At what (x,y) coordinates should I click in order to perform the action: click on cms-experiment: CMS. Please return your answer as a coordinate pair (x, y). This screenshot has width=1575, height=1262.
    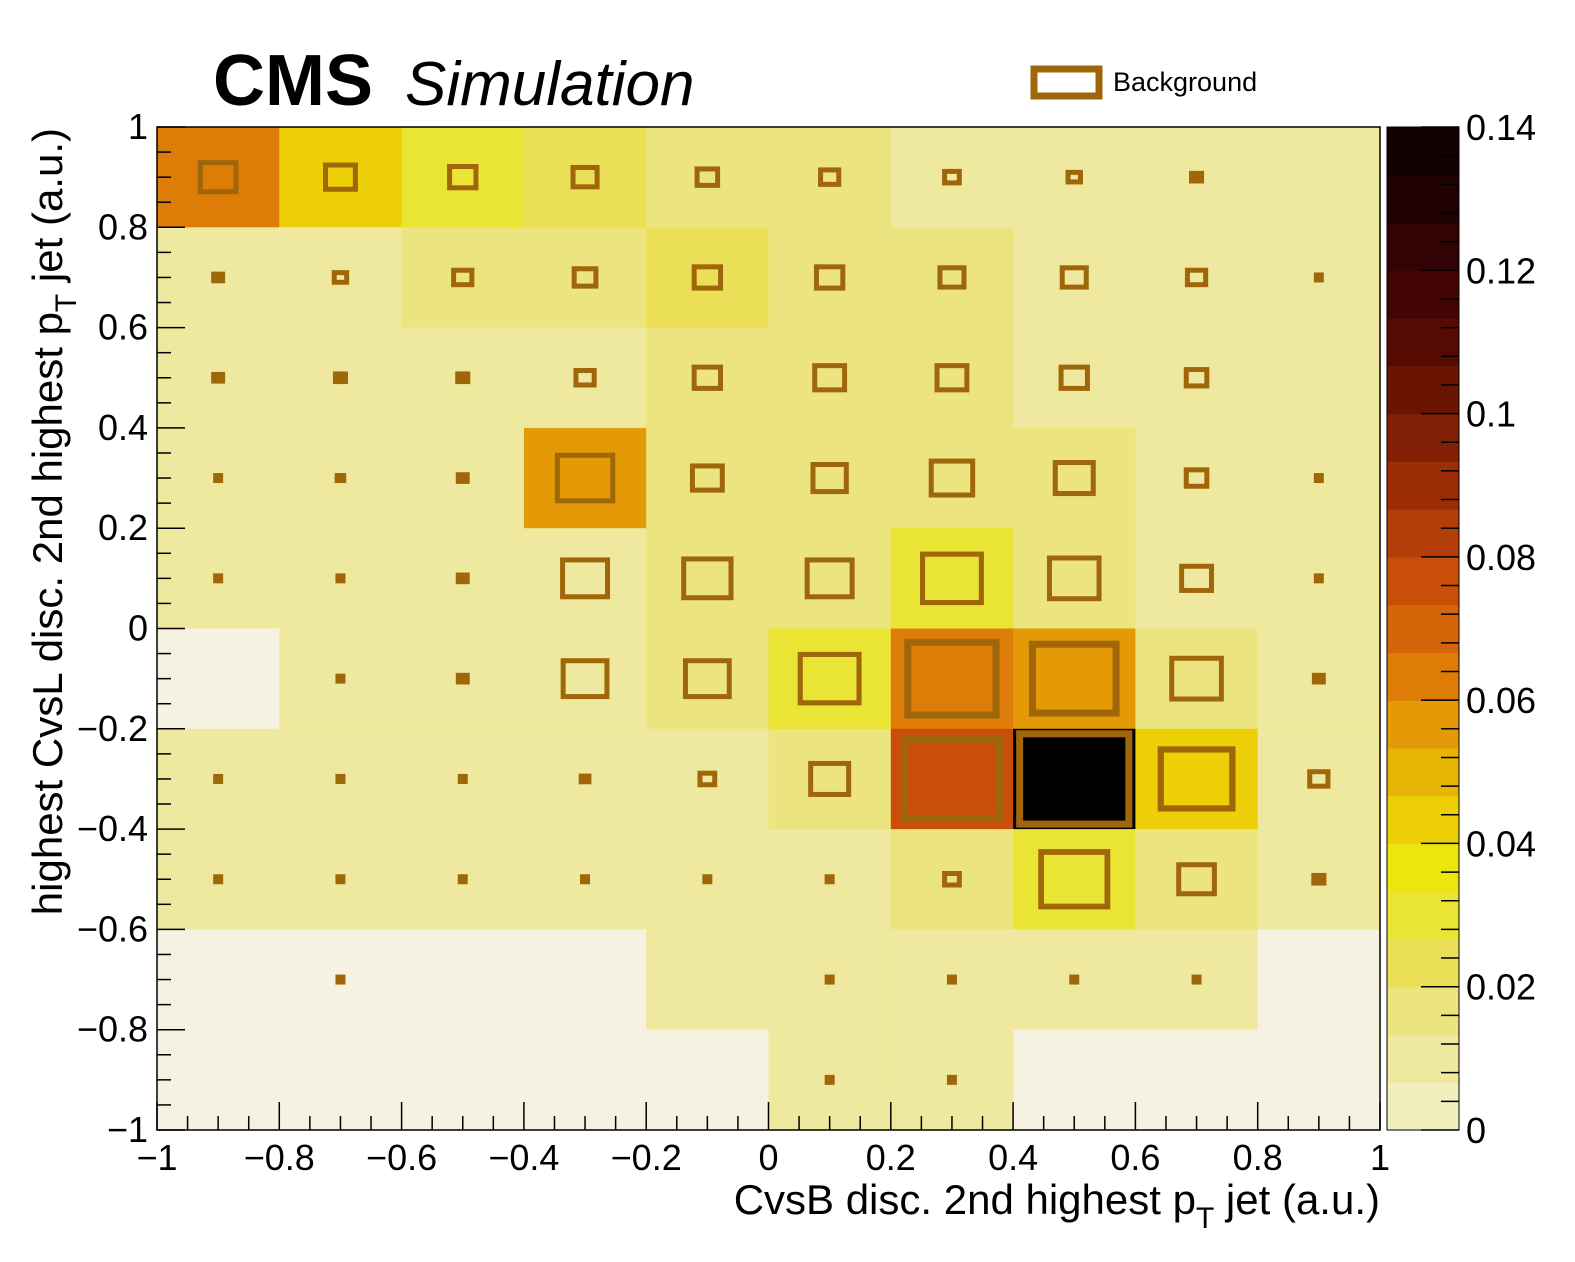
    Looking at the image, I should click on (293, 81).